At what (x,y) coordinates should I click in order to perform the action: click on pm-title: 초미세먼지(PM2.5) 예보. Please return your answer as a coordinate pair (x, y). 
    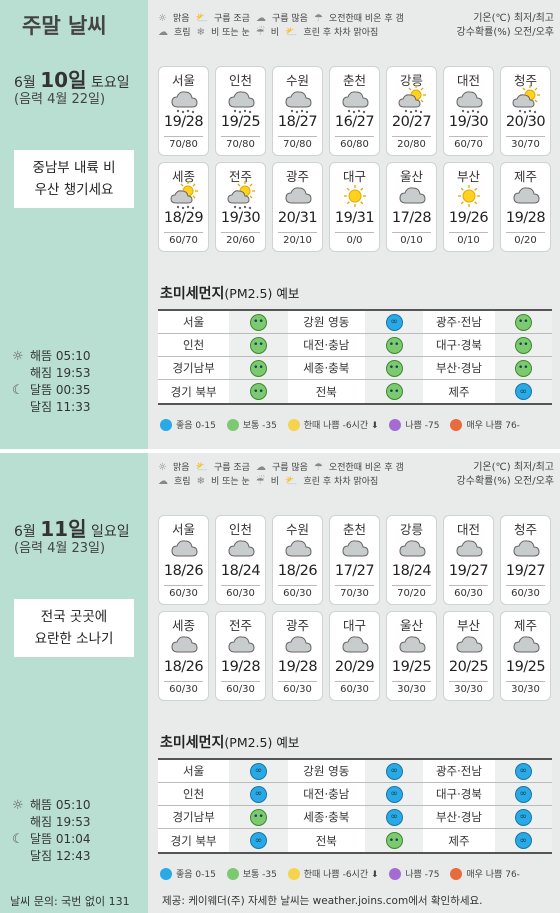
    Looking at the image, I should click on (230, 294).